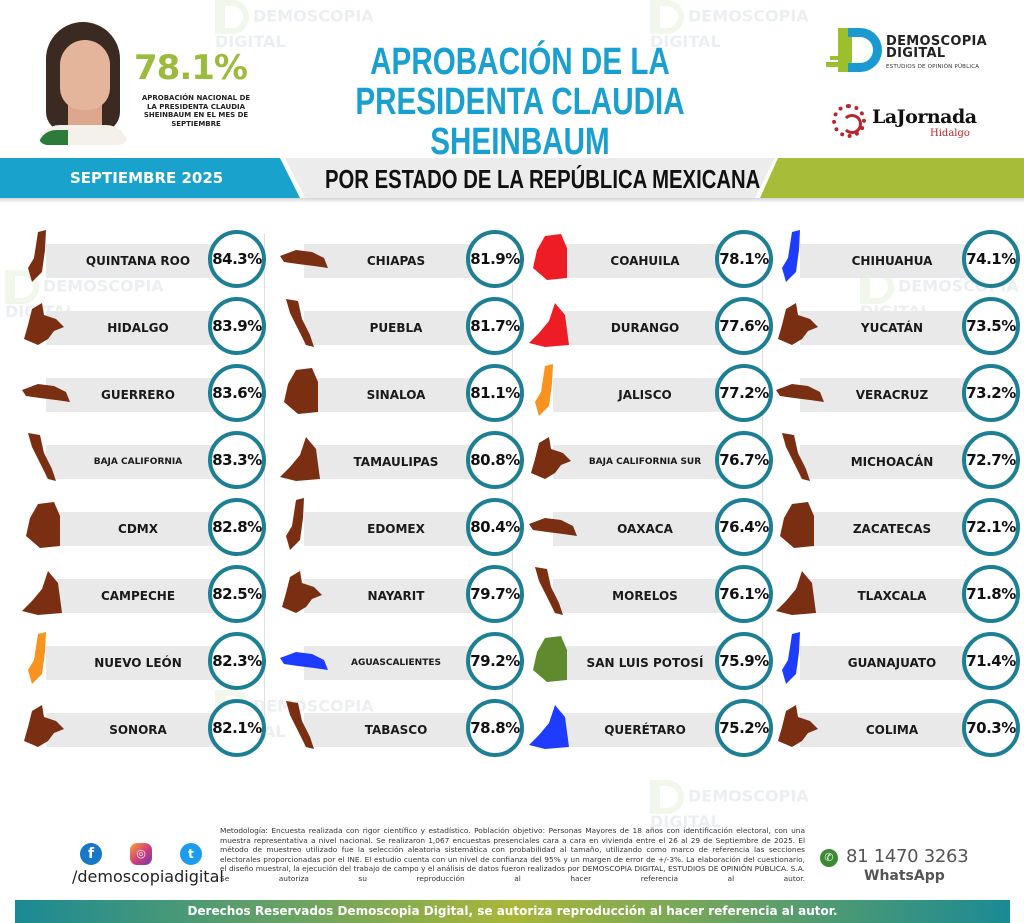 Image resolution: width=1024 pixels, height=923 pixels. What do you see at coordinates (991, 594) in the screenshot?
I see `approval-value: 71.8%` at bounding box center [991, 594].